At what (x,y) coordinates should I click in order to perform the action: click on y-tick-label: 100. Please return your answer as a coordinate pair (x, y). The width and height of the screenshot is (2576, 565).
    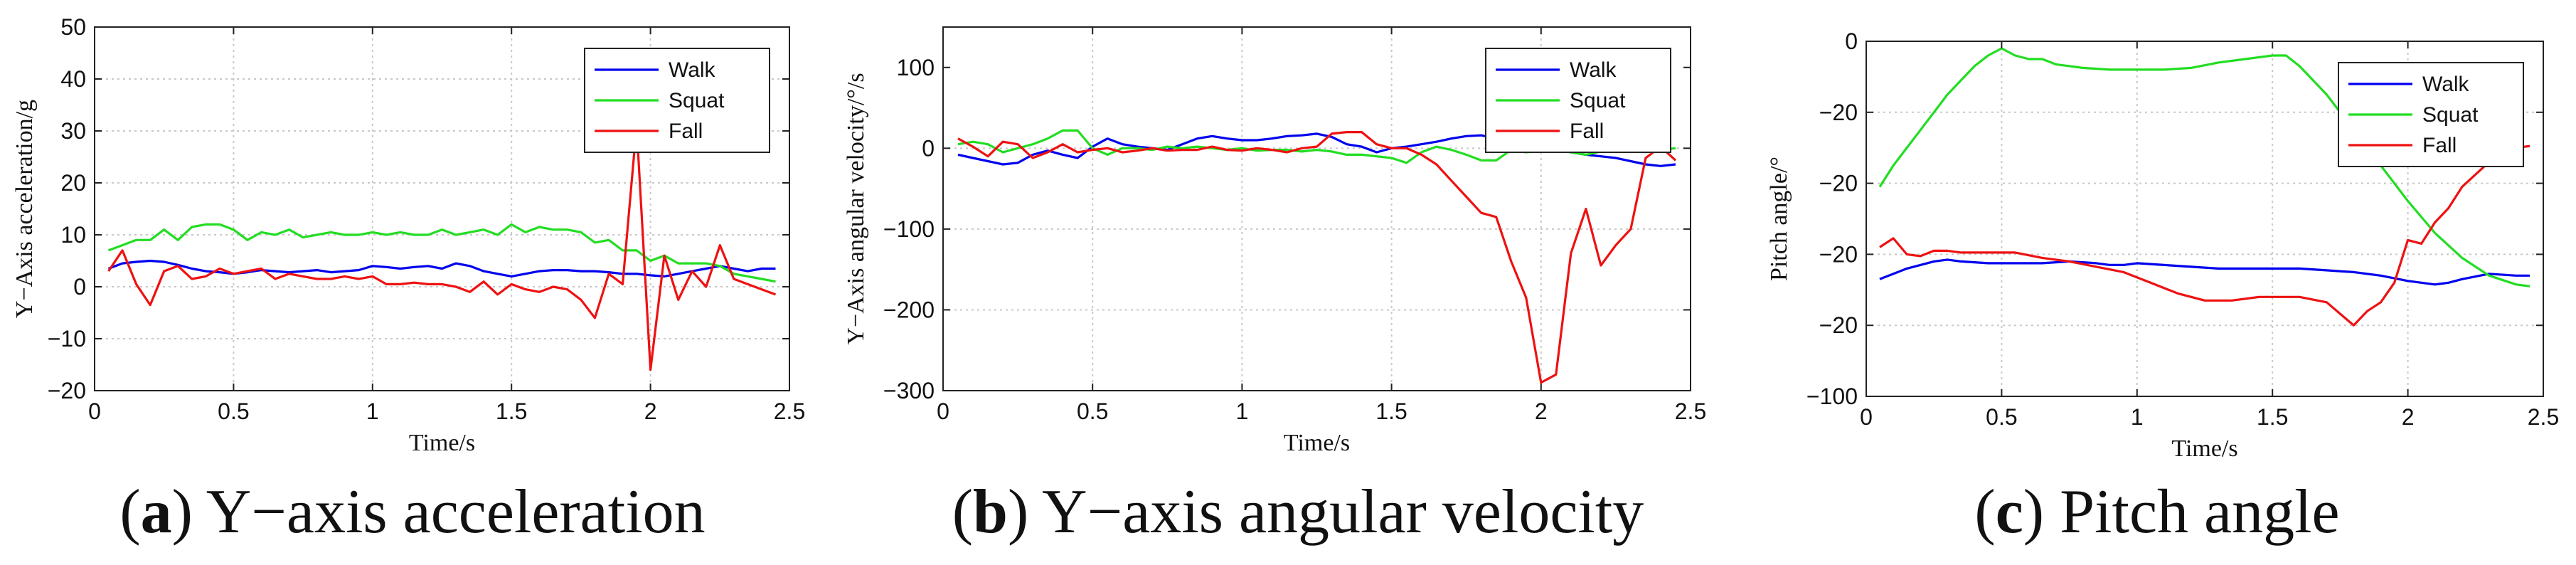
    Looking at the image, I should click on (916, 67).